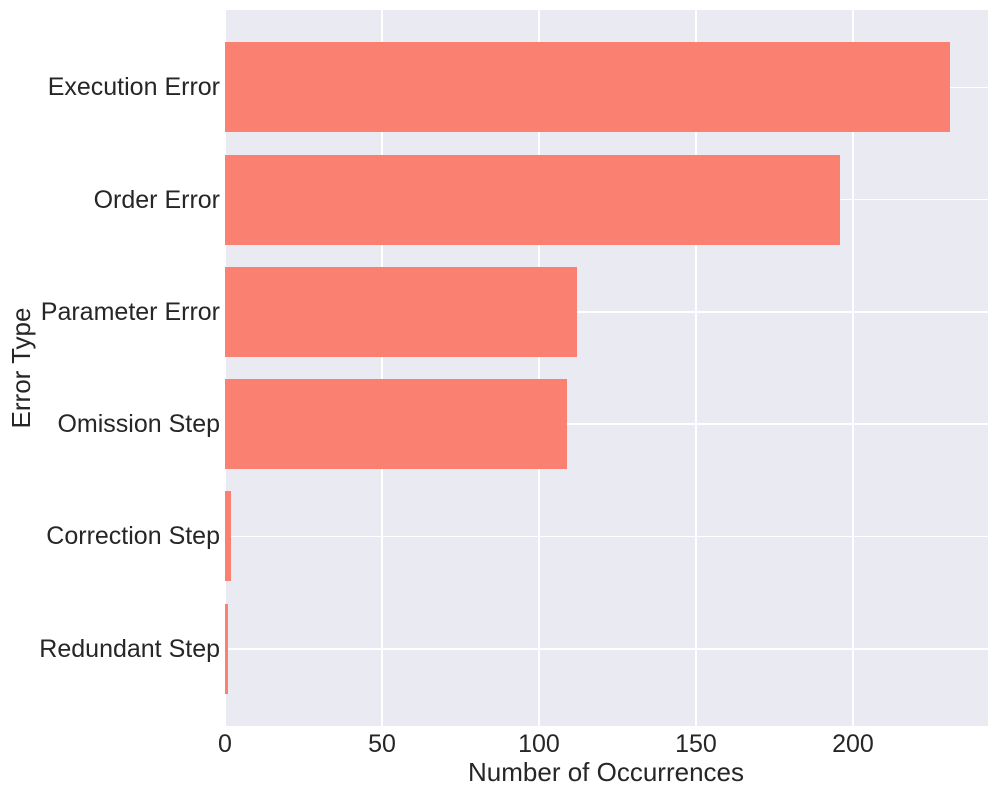  Describe the element at coordinates (133, 536) in the screenshot. I see `y-tick-label: Correction Step` at that location.